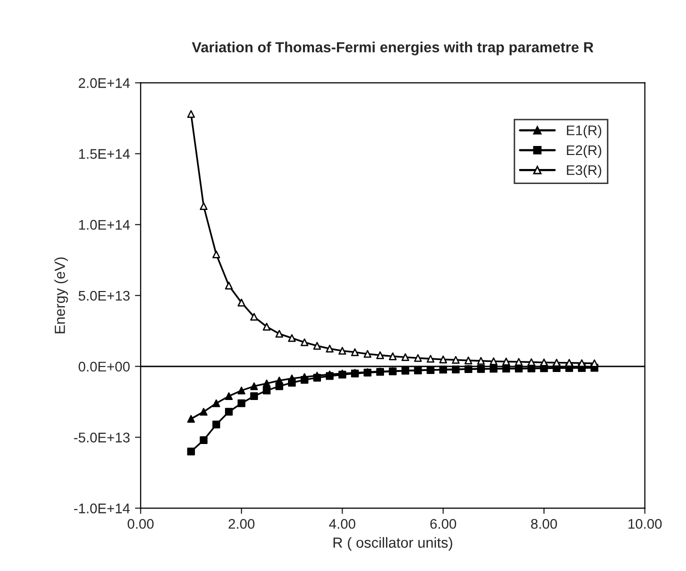 This screenshot has height=571, width=686. What do you see at coordinates (104, 225) in the screenshot?
I see `y-tick-label: 1.0E+14` at bounding box center [104, 225].